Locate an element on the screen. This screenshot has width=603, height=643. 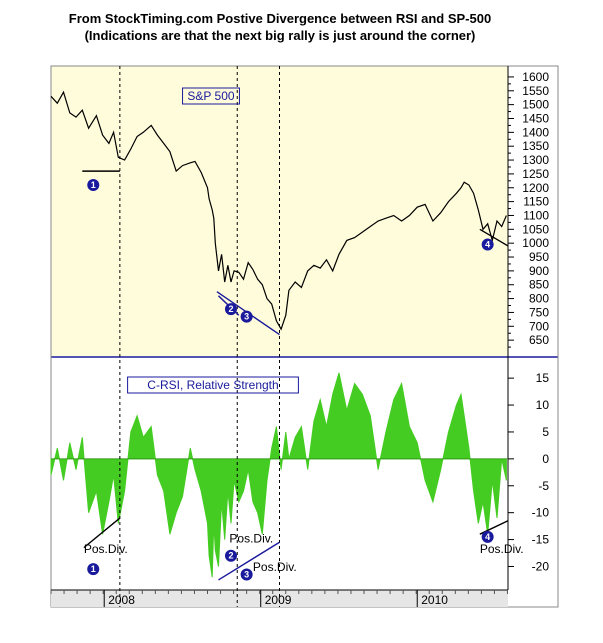
y-tick-label: 1450 is located at coordinates (535, 118).